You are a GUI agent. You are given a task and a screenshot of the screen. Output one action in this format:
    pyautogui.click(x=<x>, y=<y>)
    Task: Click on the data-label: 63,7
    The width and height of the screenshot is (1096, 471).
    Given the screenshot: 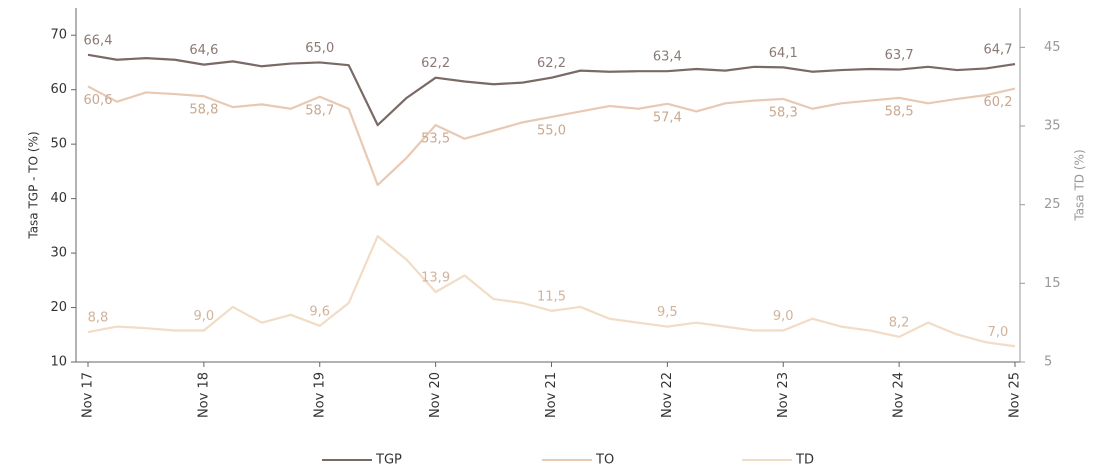 What is the action you would take?
    pyautogui.click(x=899, y=55)
    